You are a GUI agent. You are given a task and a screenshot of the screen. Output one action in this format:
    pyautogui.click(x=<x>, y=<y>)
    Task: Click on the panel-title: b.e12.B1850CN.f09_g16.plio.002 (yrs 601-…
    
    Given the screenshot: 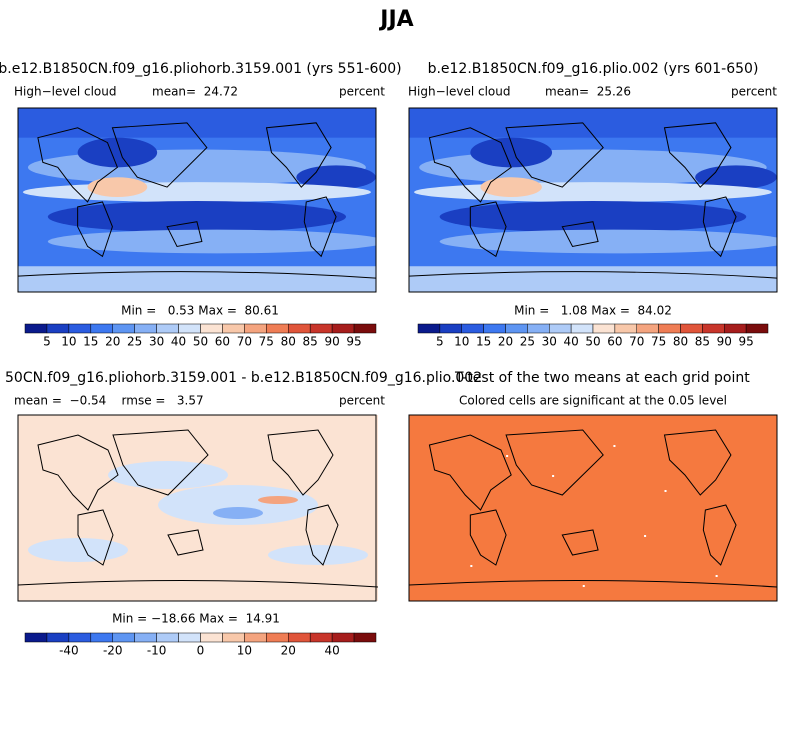 What is the action you would take?
    pyautogui.click(x=593, y=69)
    